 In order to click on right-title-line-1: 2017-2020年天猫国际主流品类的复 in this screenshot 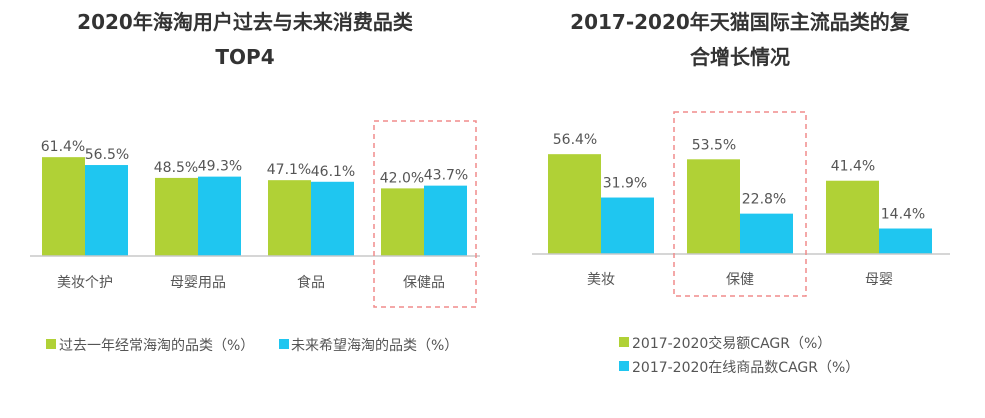, I will do `click(740, 22)`.